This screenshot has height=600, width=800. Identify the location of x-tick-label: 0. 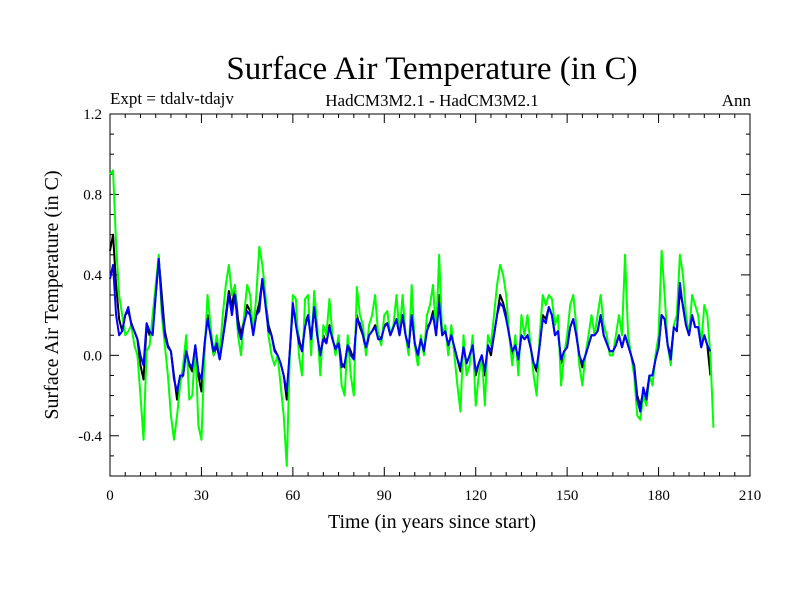
(110, 496).